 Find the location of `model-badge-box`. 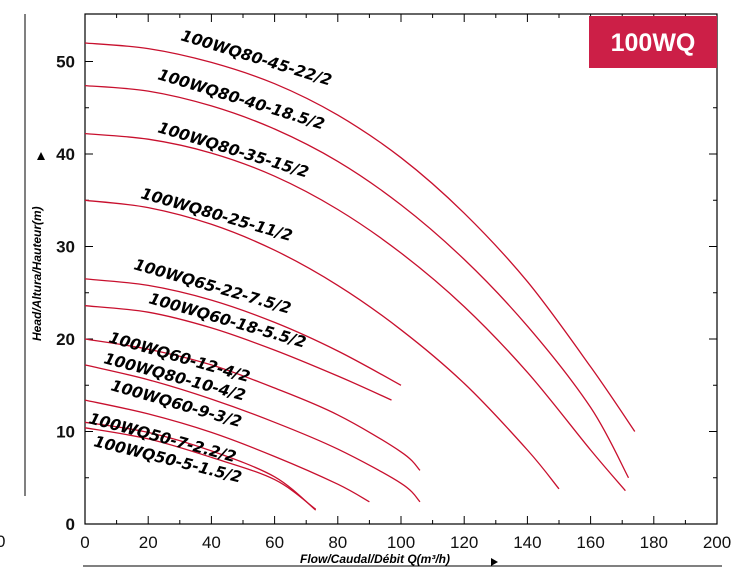

model-badge-box is located at coordinates (653, 42).